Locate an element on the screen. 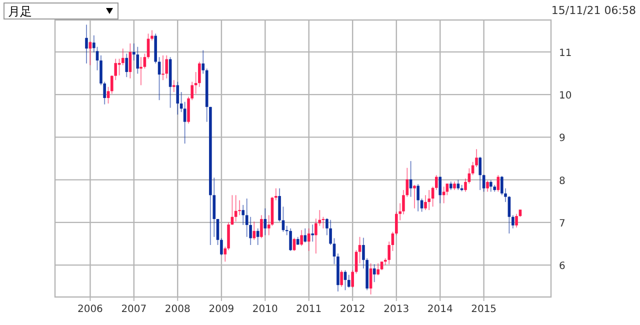  y-tick-label: 6 is located at coordinates (562, 266).